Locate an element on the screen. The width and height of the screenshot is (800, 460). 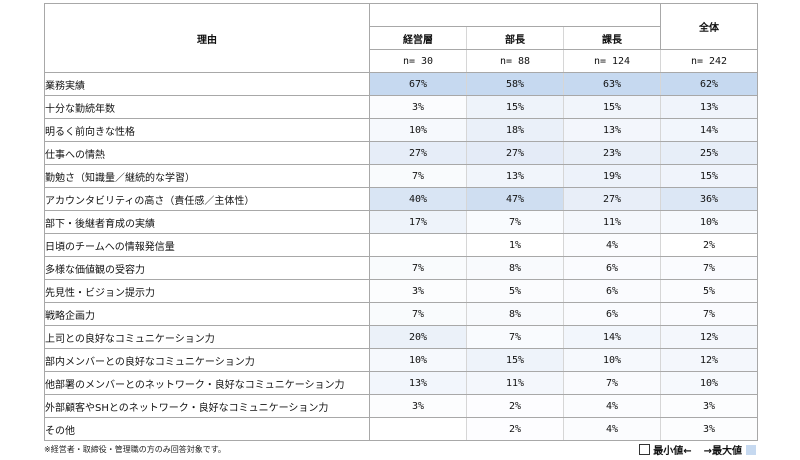
value-total: 14% is located at coordinates (709, 130).